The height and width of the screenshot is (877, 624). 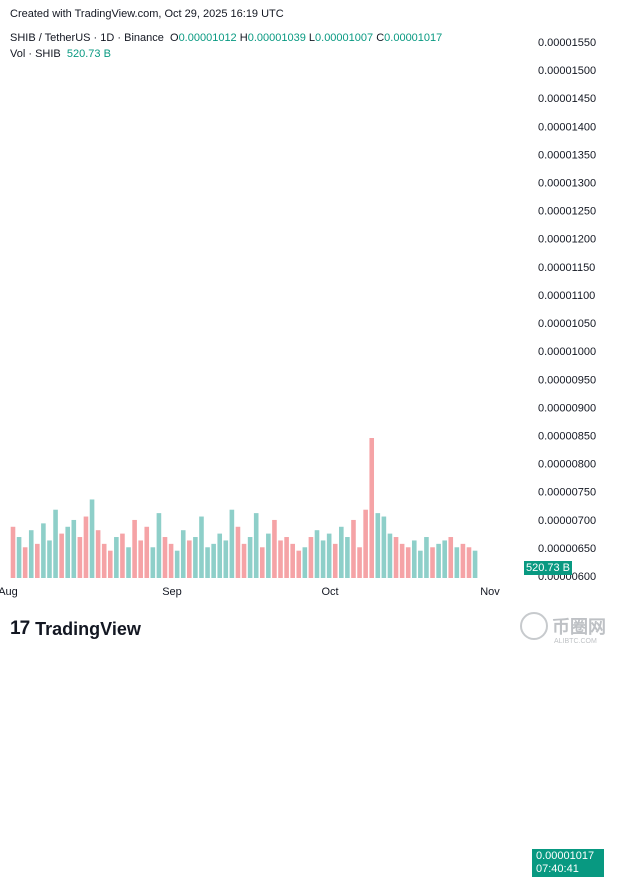 What do you see at coordinates (344, 38) in the screenshot?
I see `legend-low-value: 0.00001007` at bounding box center [344, 38].